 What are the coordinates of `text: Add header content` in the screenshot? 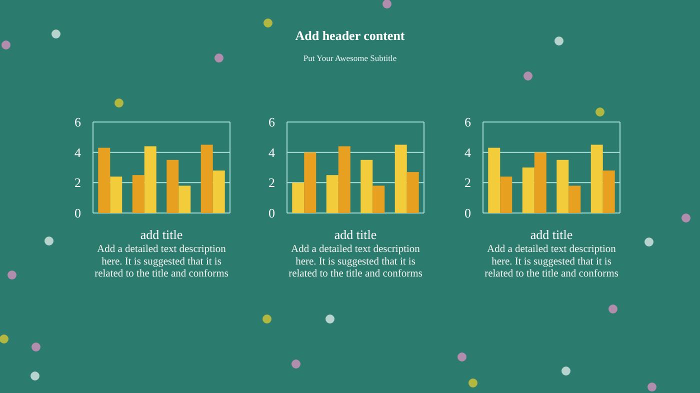 It's located at (350, 35).